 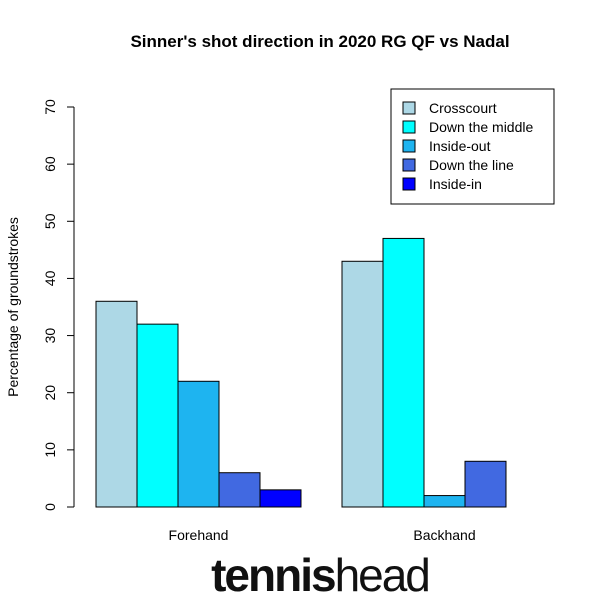 I want to click on bar-backhand-down-the-middle, so click(x=403, y=372).